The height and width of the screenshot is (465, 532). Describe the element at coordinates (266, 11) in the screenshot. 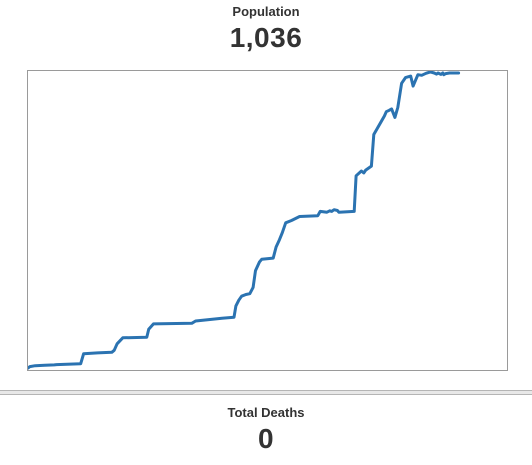

I see `population-label: Population` at that location.